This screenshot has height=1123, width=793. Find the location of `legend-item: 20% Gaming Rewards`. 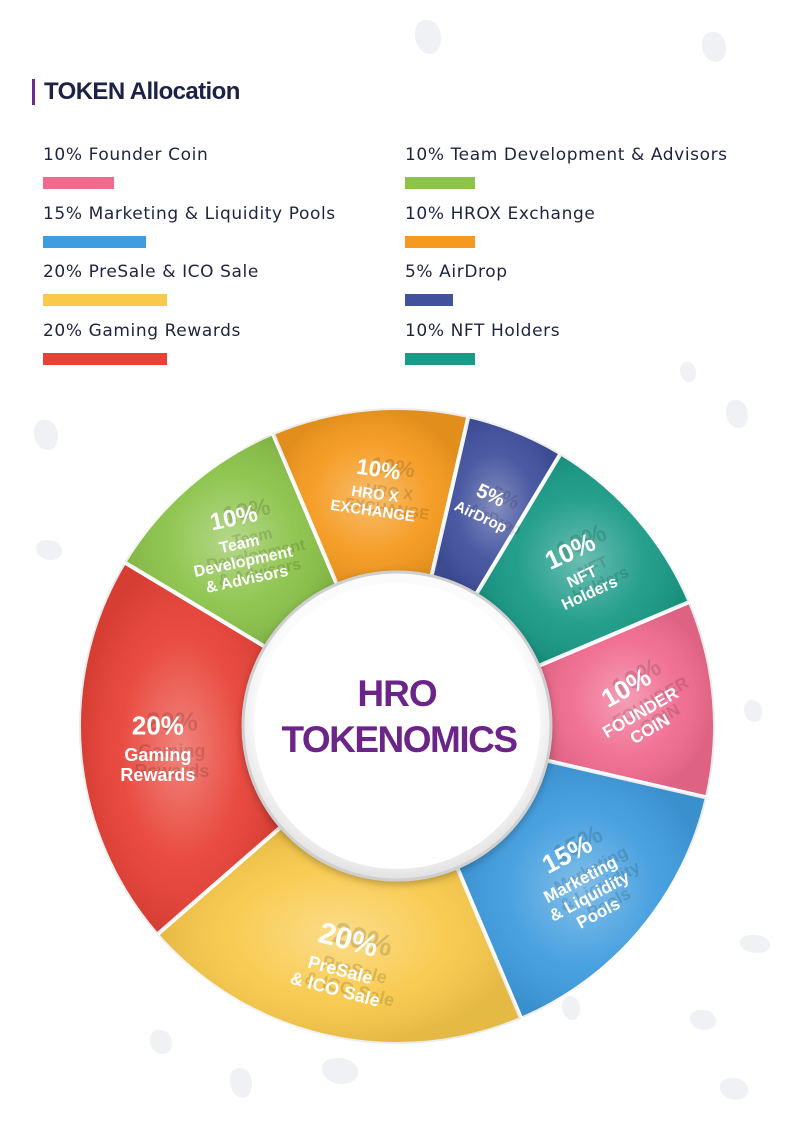

legend-item: 20% Gaming Rewards is located at coordinates (223, 343).